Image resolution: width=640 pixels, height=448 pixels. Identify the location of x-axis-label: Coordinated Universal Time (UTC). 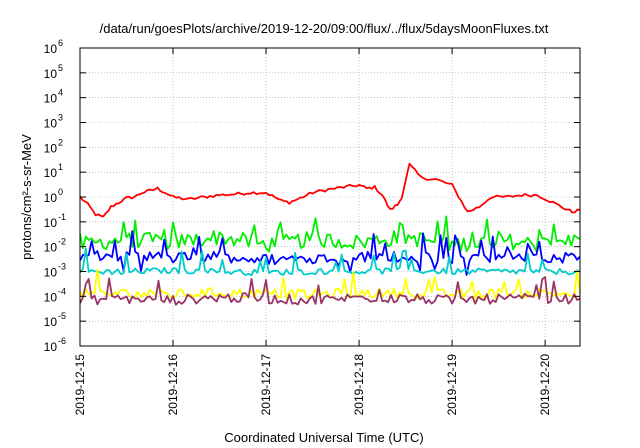
(323, 437).